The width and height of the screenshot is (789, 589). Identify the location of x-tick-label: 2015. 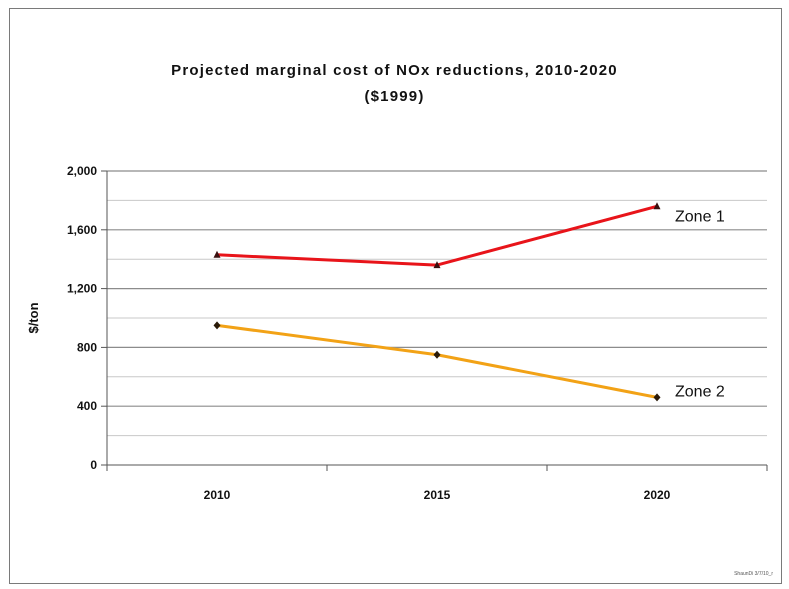
(437, 495).